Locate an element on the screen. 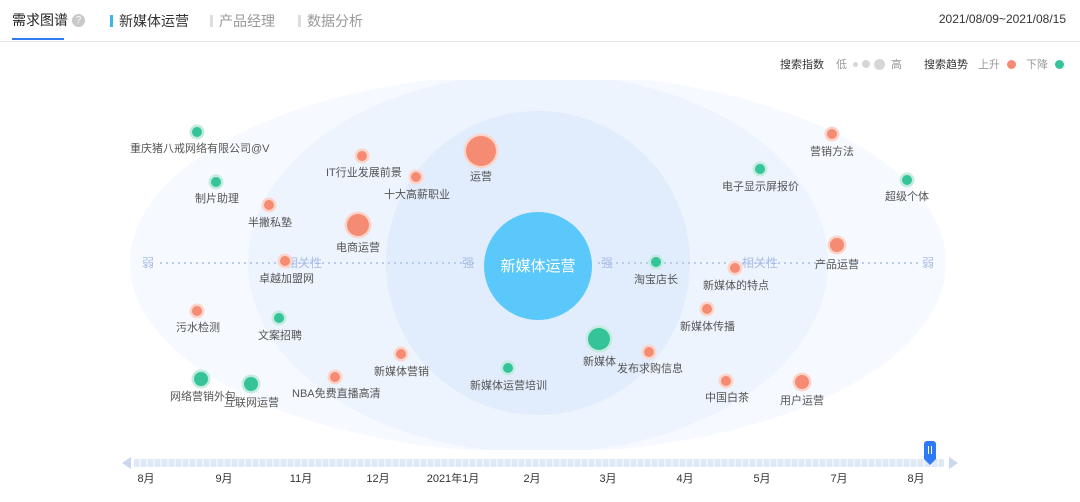 The height and width of the screenshot is (502, 1080). timeline-prev-icon is located at coordinates (126, 463).